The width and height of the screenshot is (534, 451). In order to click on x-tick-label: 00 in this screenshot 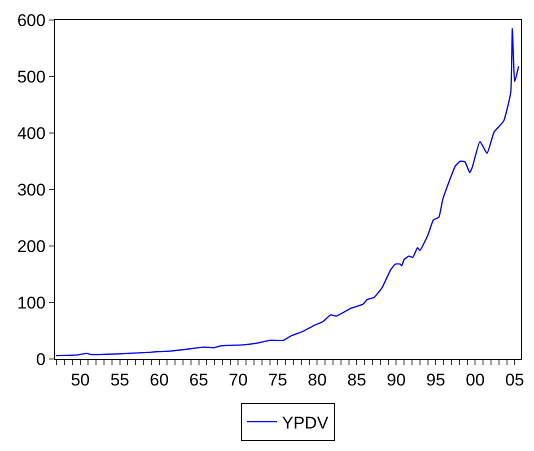, I will do `click(475, 380)`.